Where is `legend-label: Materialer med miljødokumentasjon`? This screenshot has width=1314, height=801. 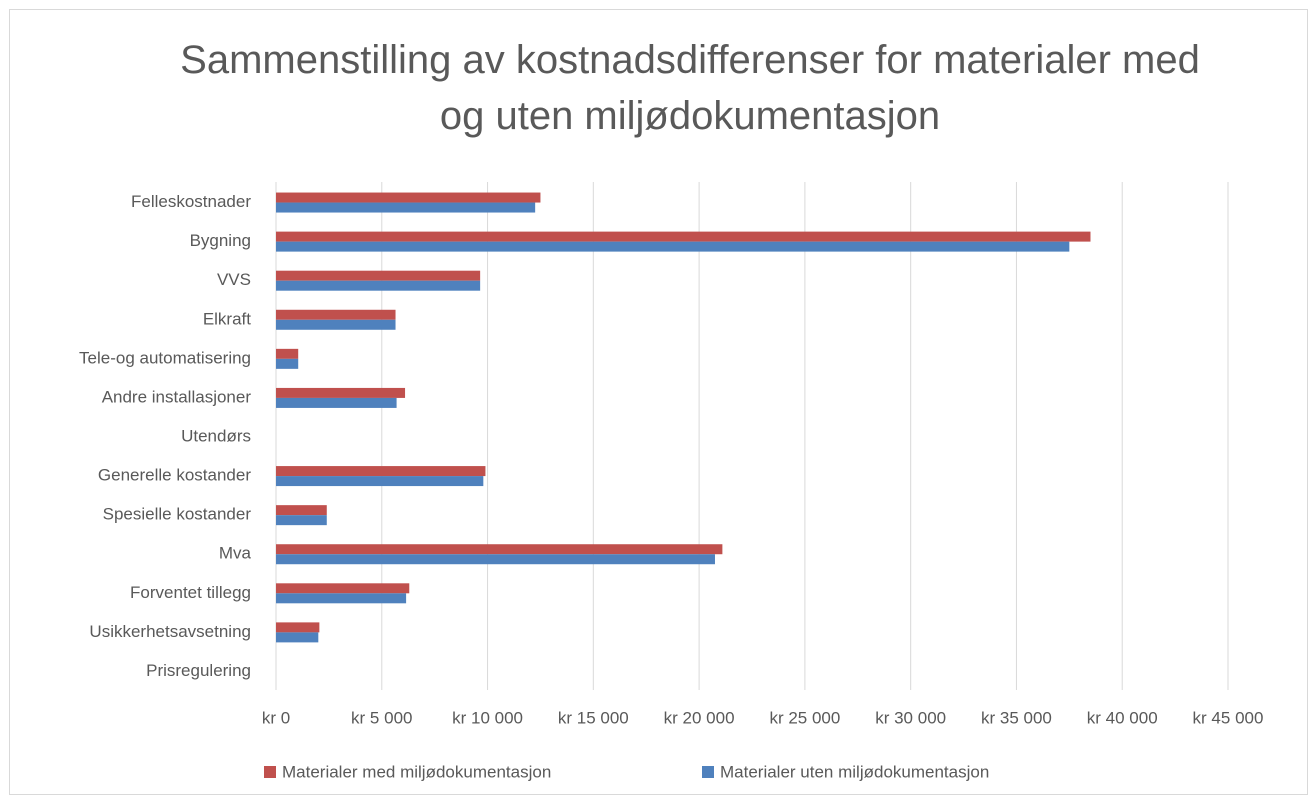
legend-label: Materialer med miljødokumentasjon is located at coordinates (416, 771).